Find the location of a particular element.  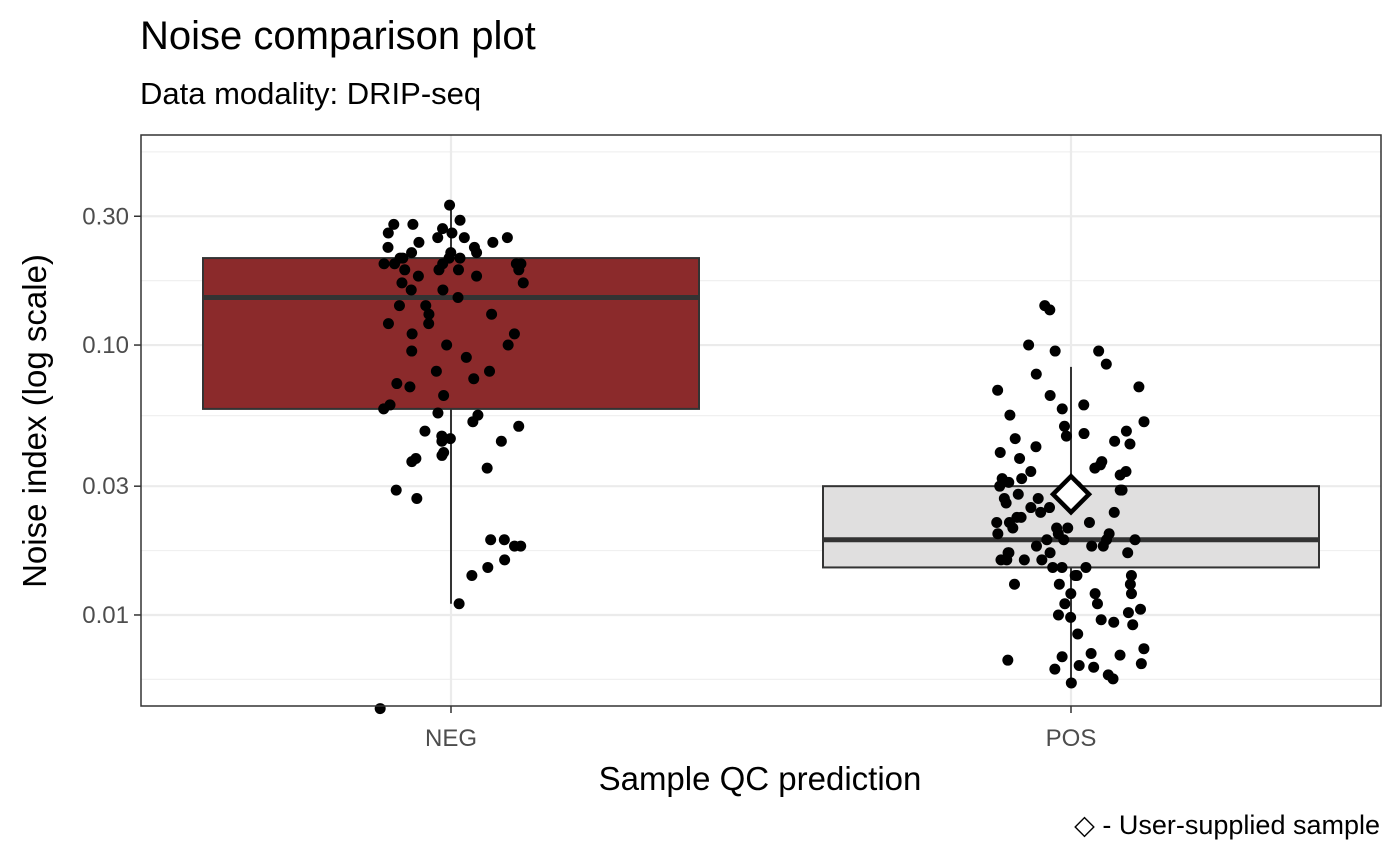

user-sample-diamond is located at coordinates (1071, 494).